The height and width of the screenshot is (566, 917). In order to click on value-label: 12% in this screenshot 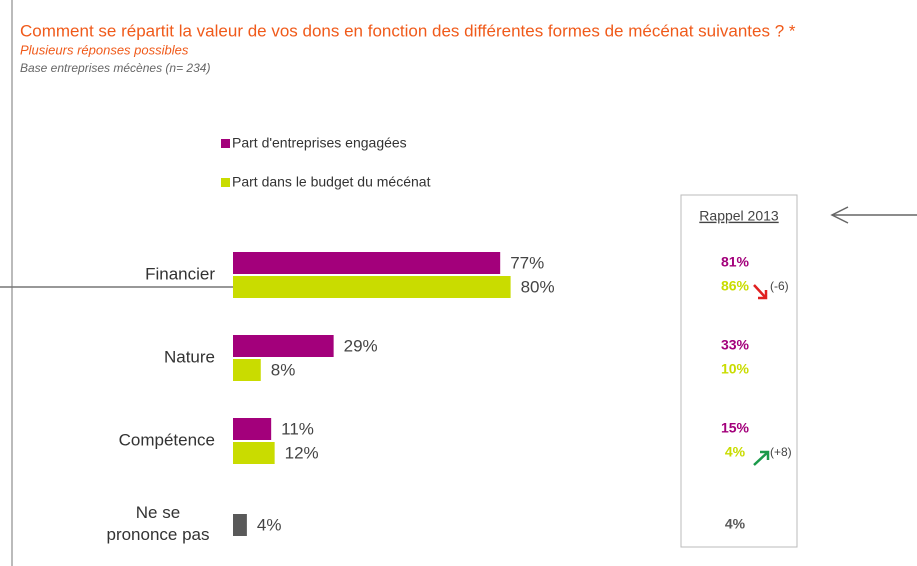, I will do `click(302, 452)`.